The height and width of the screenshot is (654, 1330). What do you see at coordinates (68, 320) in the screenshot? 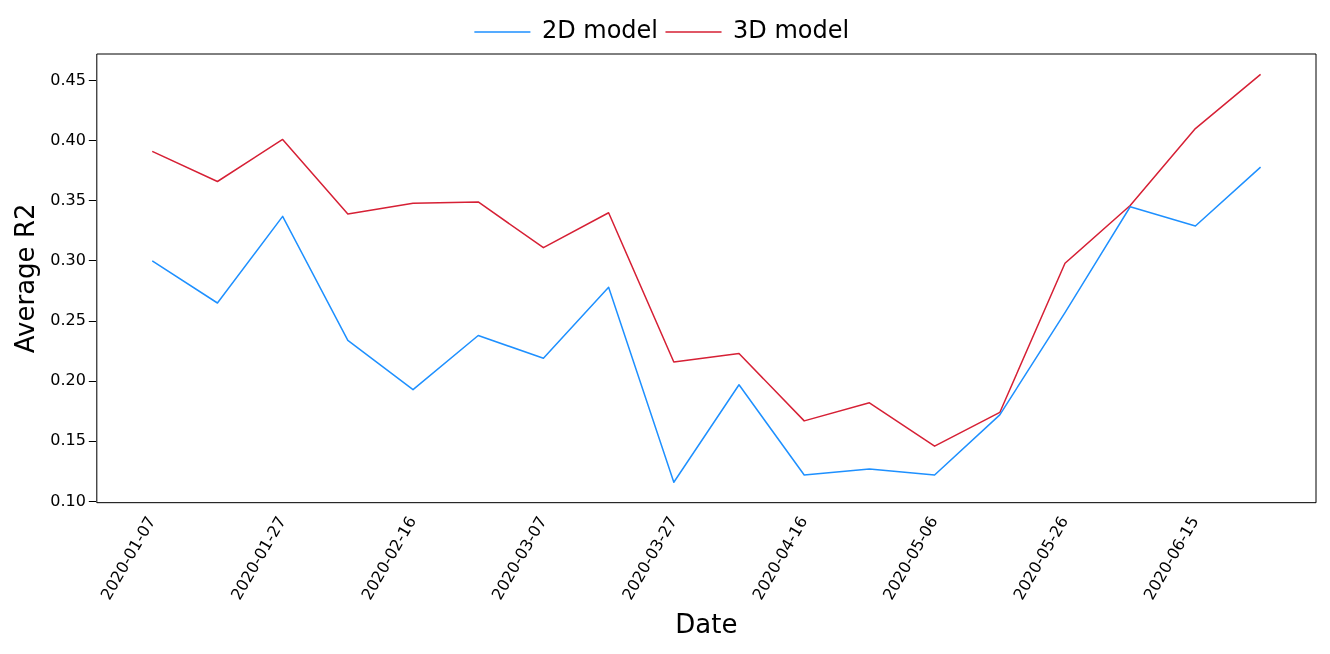
I see `y-tick-label: 0.25` at bounding box center [68, 320].